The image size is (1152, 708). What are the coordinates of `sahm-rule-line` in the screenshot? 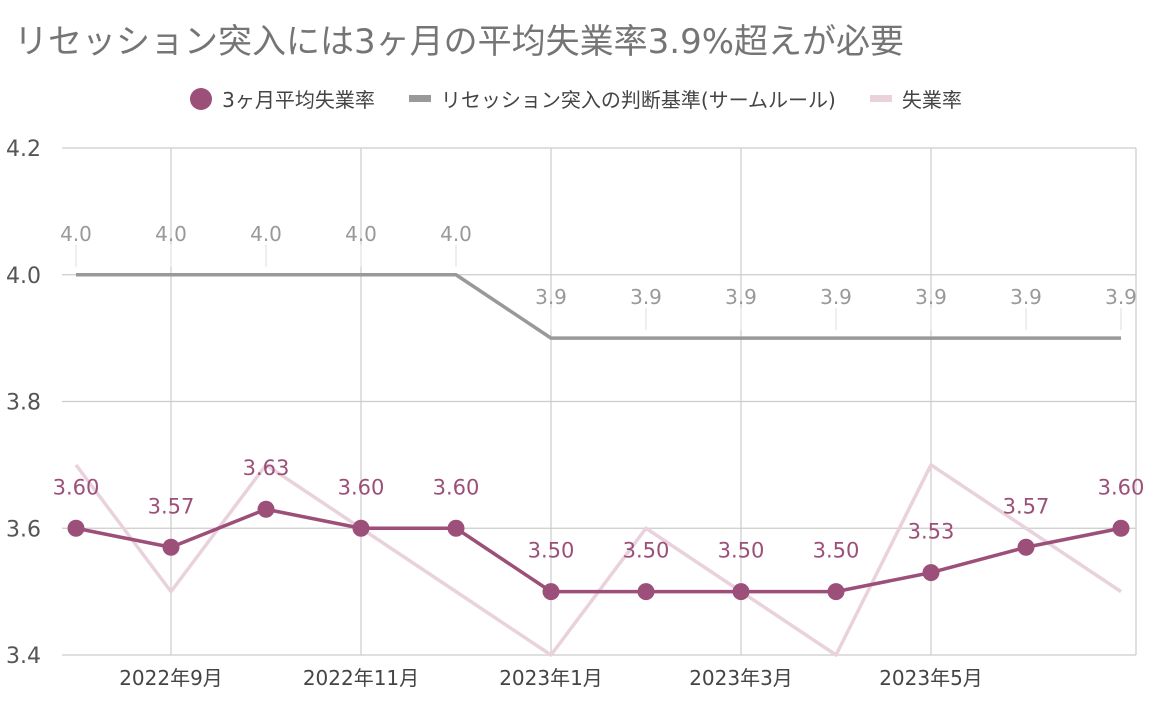 It's located at (598, 306).